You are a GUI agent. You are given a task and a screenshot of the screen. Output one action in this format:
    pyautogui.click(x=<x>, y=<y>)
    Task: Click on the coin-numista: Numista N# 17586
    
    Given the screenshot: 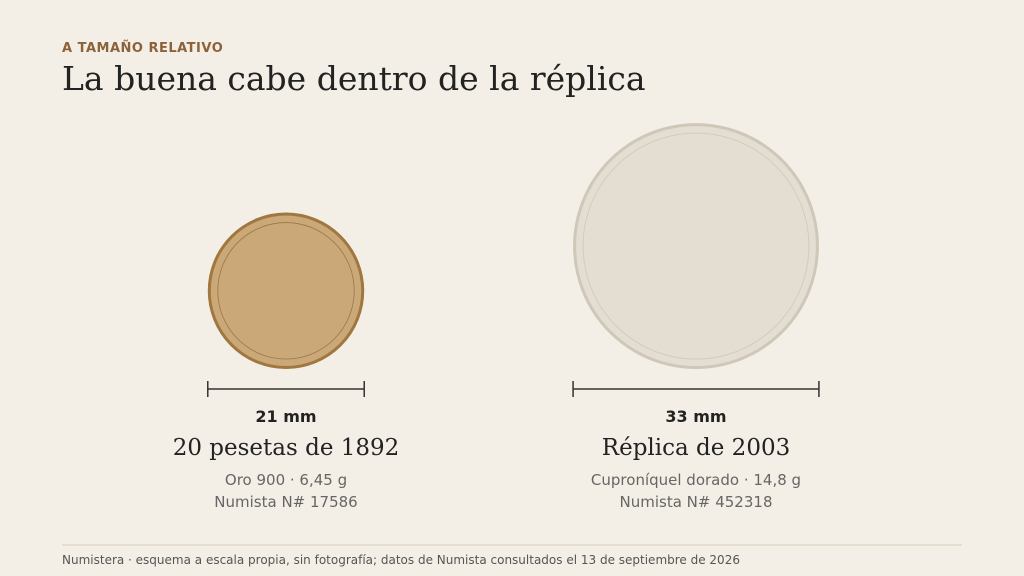 What is the action you would take?
    pyautogui.click(x=285, y=502)
    